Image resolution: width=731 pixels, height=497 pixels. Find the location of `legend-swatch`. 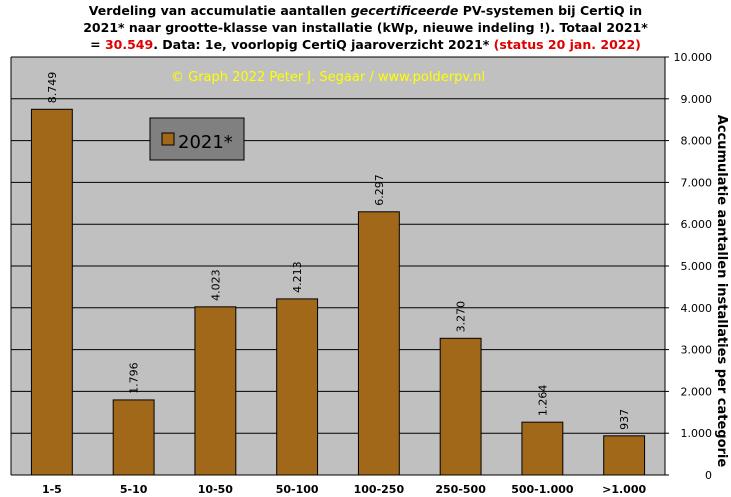

legend-swatch is located at coordinates (168, 139).